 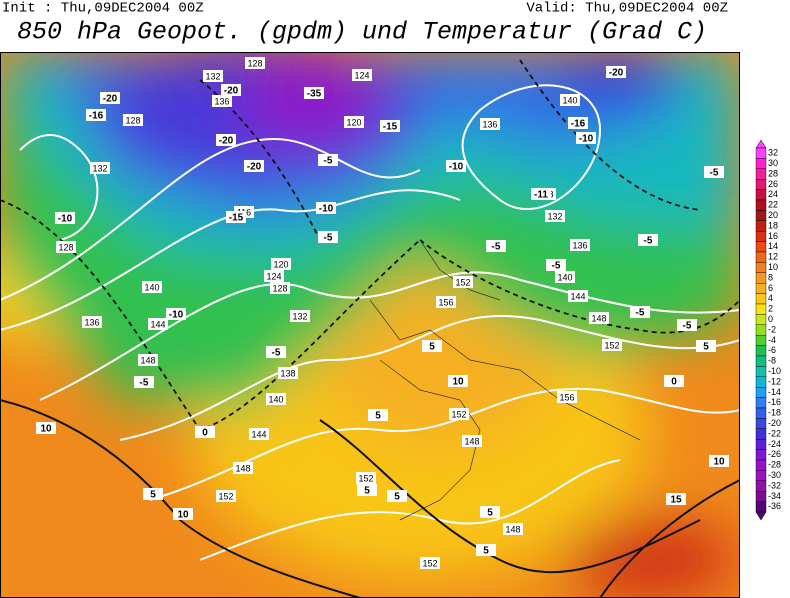 What do you see at coordinates (770, 277) in the screenshot?
I see `colorbar-label: 8` at bounding box center [770, 277].